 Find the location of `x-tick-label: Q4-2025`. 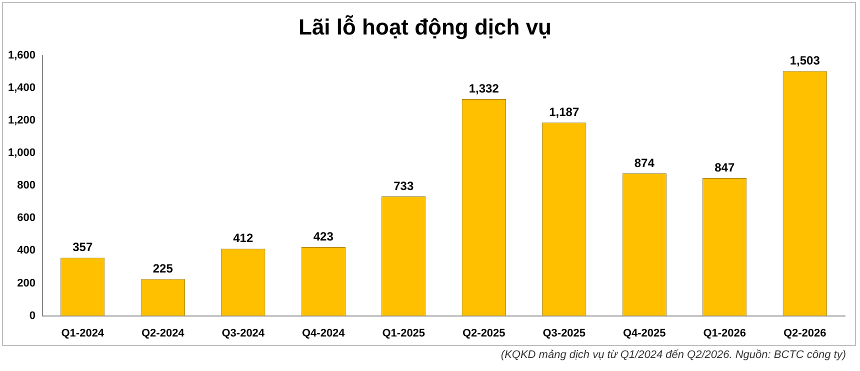

x-tick-label: Q4-2025 is located at coordinates (644, 333).